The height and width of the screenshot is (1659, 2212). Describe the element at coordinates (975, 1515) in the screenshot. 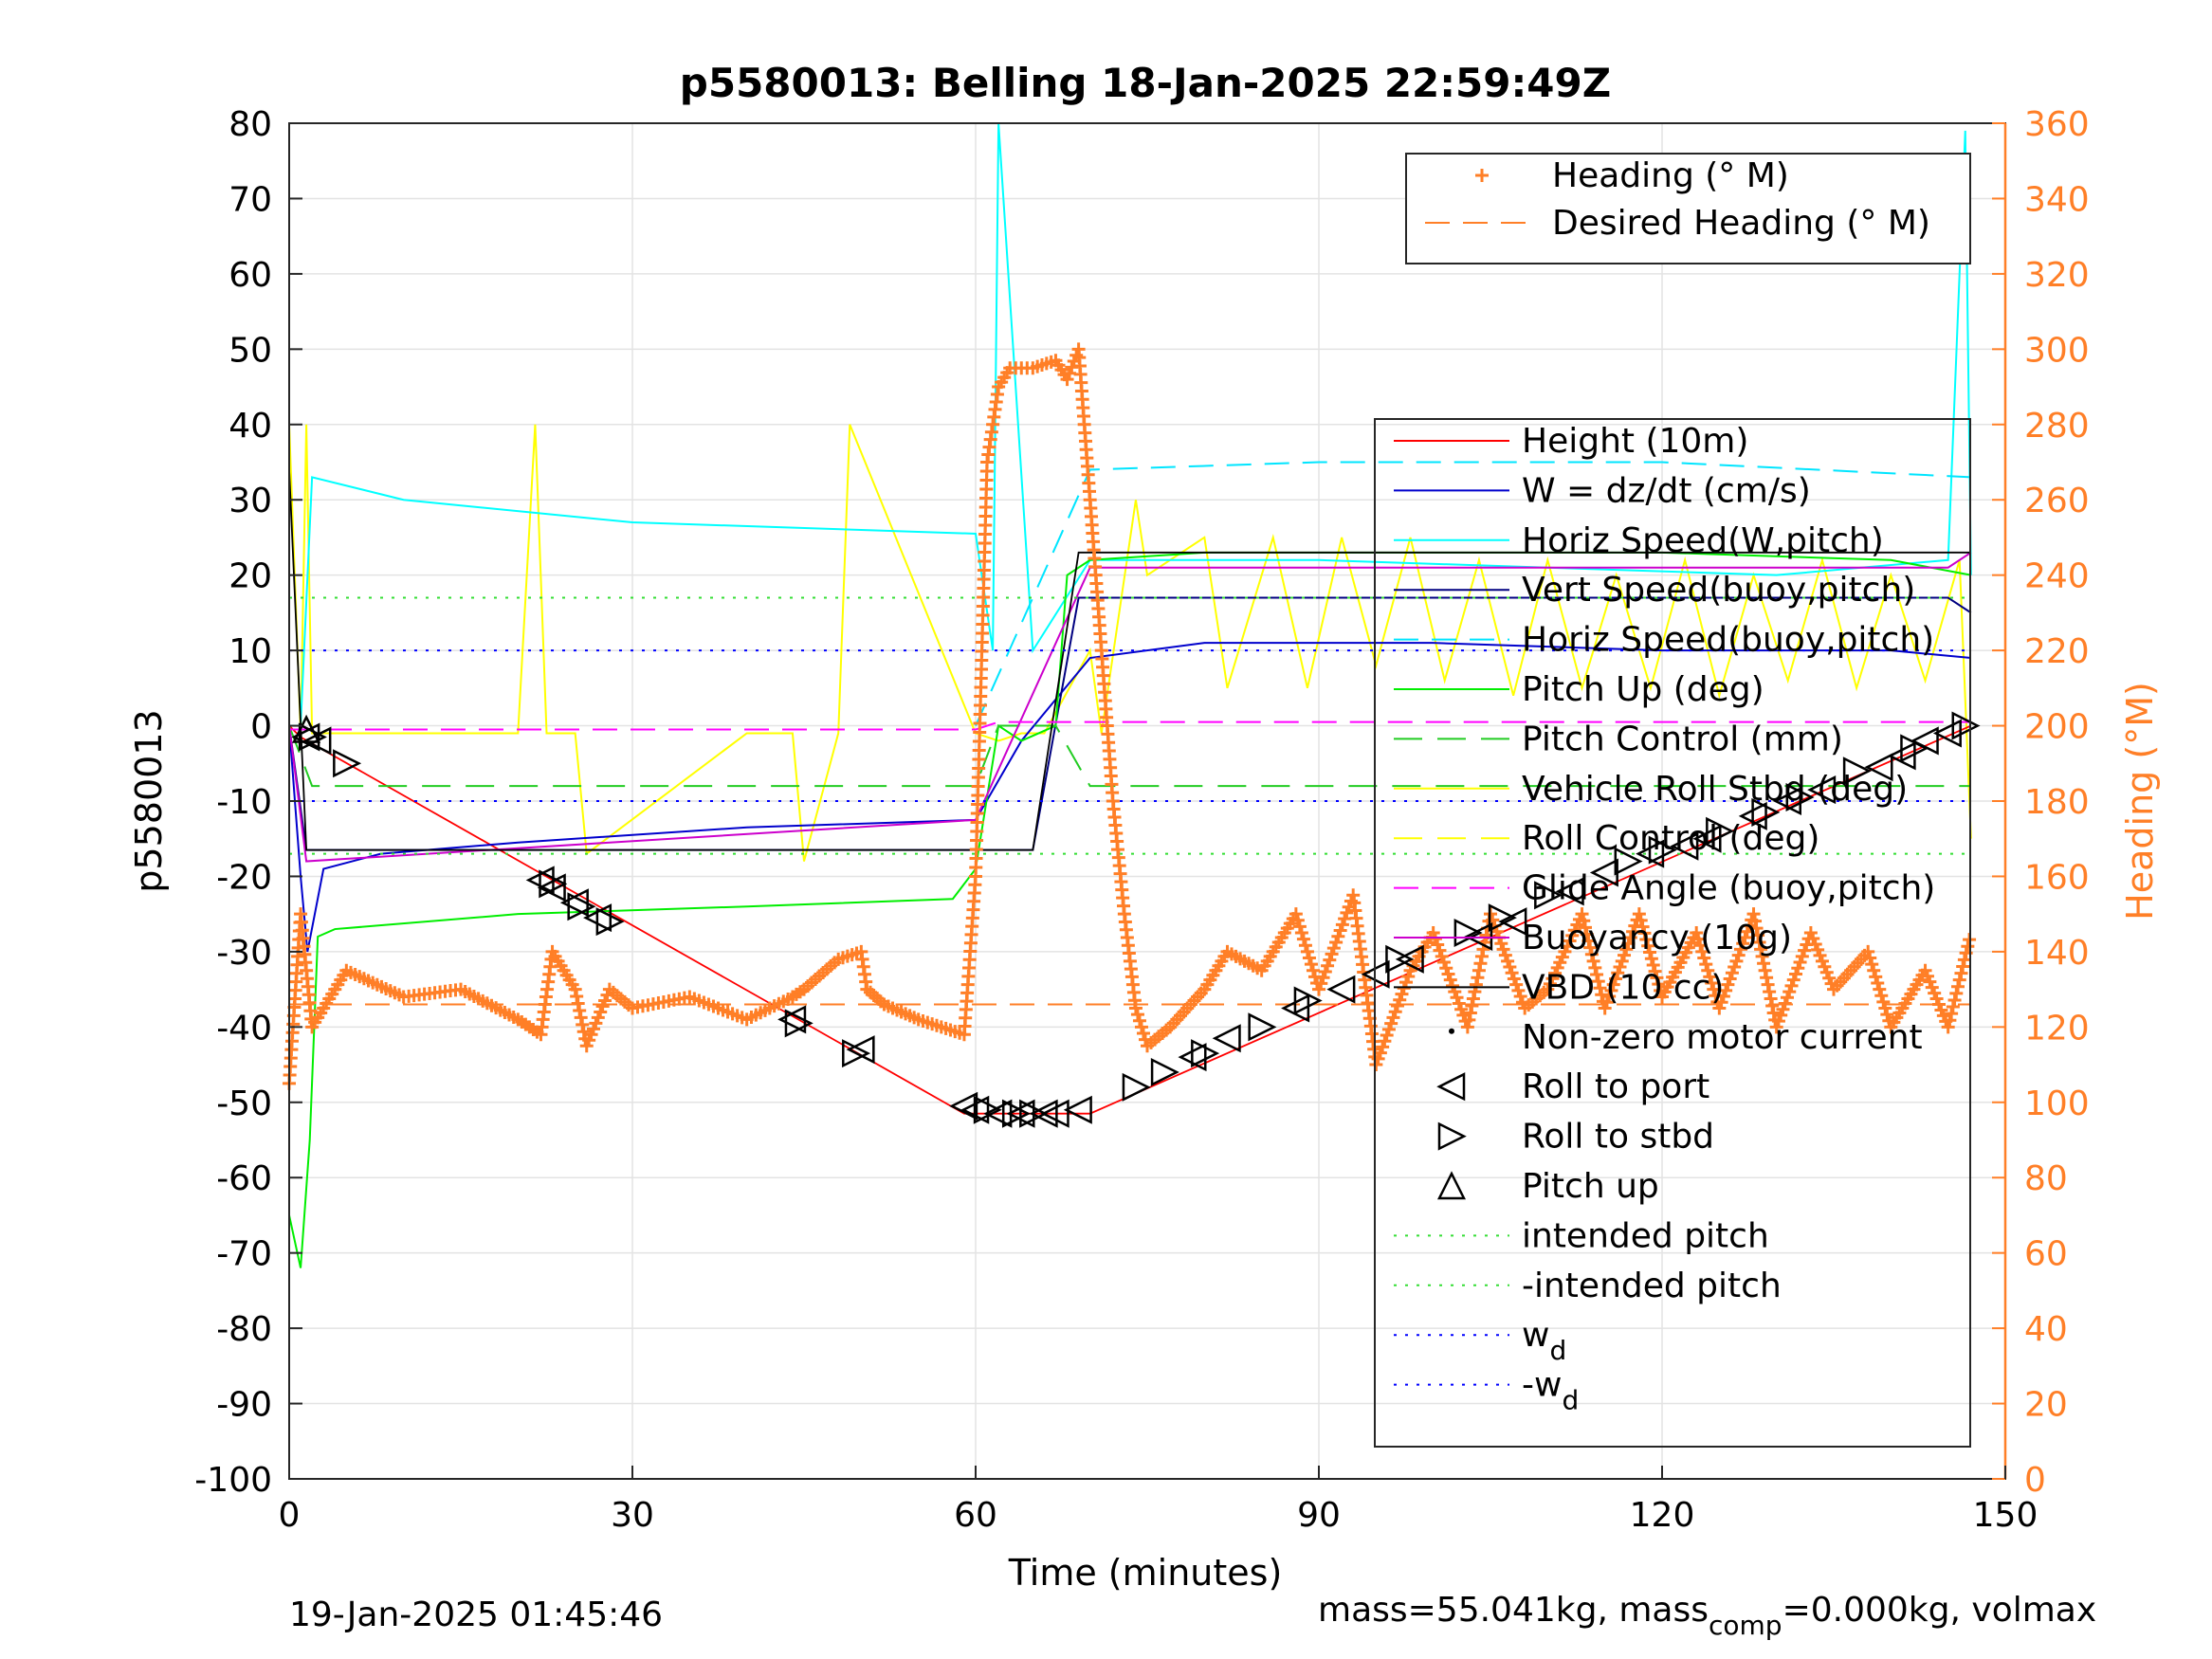

I see `x-tick-label: 60` at that location.